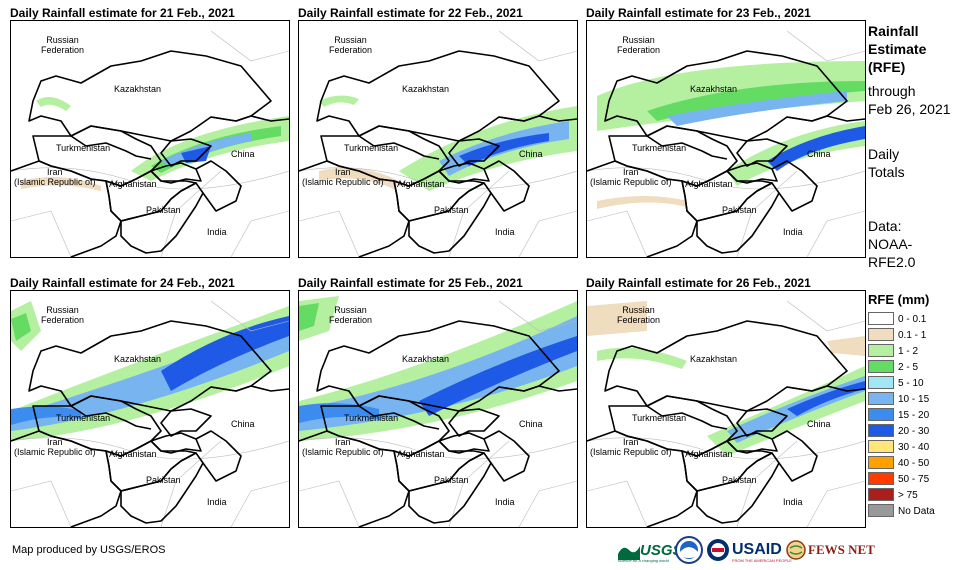 This screenshot has height=570, width=965. What do you see at coordinates (749, 550) in the screenshot?
I see `usaid-logo: USAID FROM THE AMERICAN PEOPLE` at bounding box center [749, 550].